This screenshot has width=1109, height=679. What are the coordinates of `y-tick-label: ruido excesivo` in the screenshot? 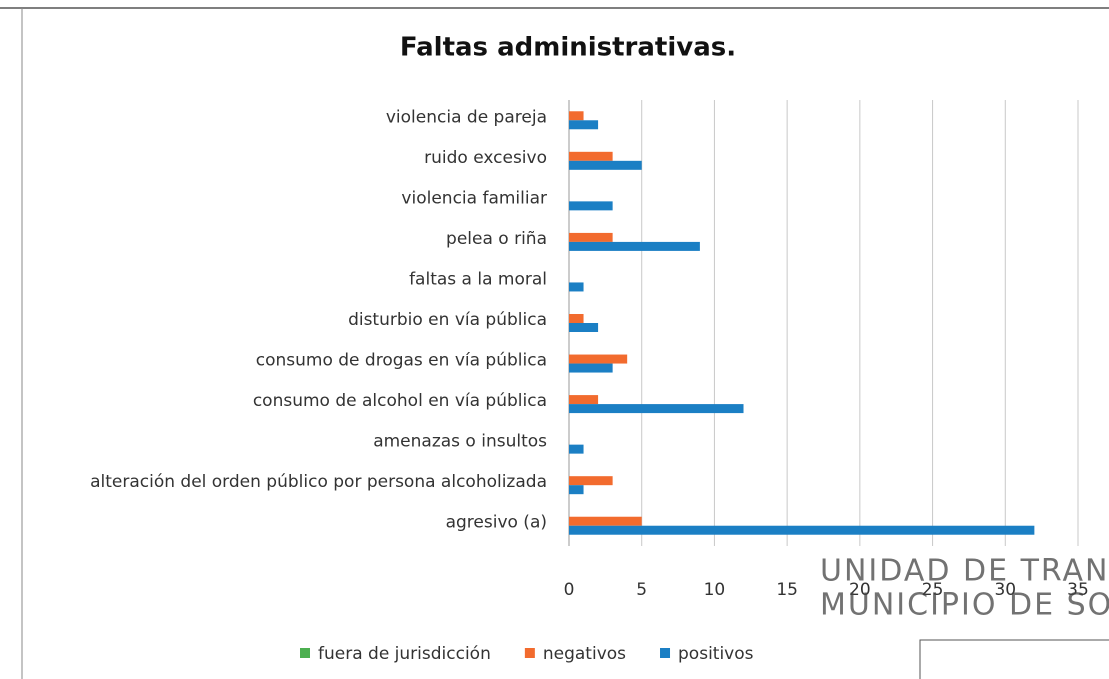 It's located at (485, 158).